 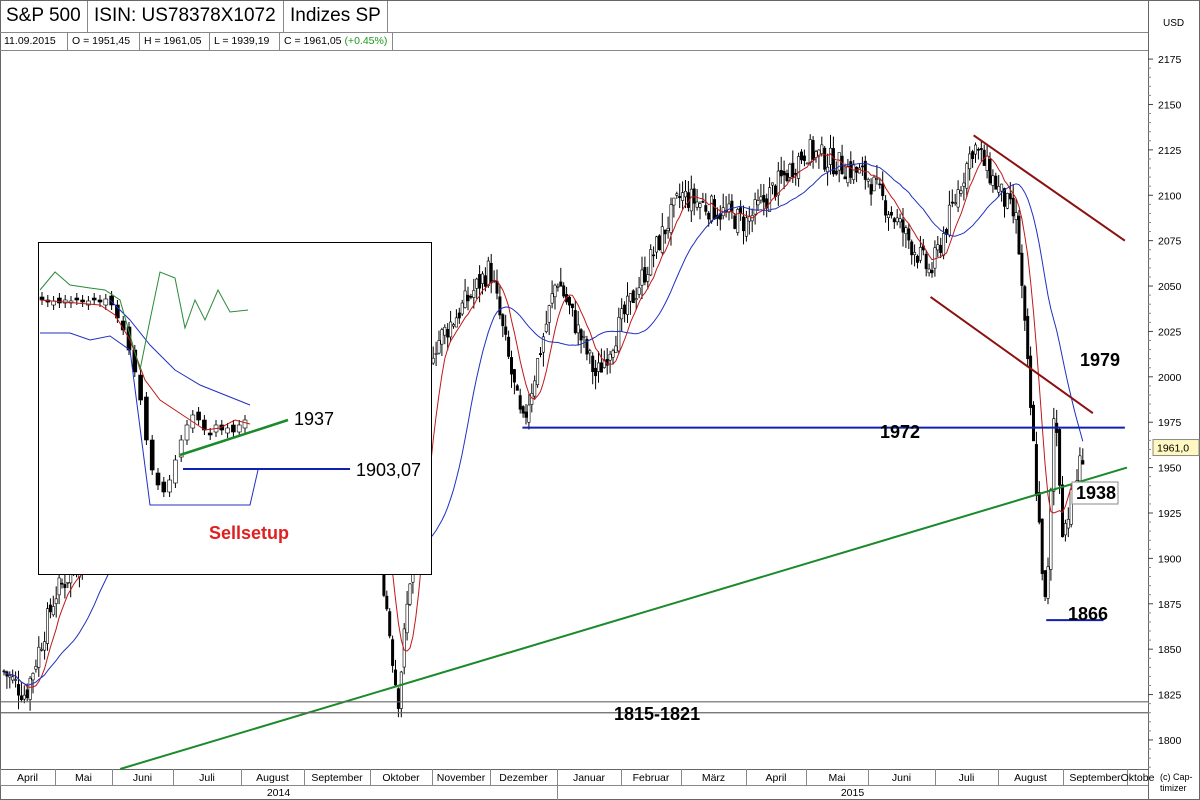 I want to click on month-label: August, so click(x=272, y=778).